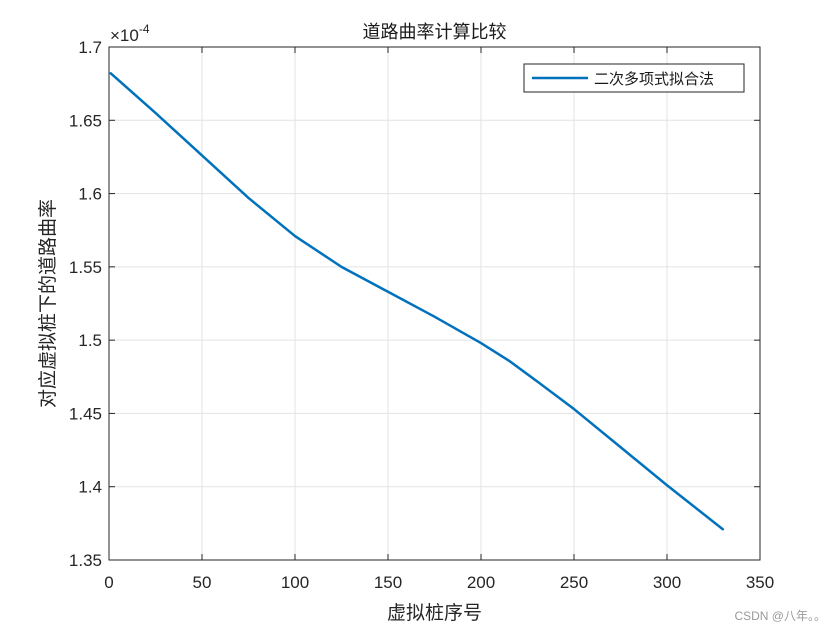 The height and width of the screenshot is (630, 840). What do you see at coordinates (667, 582) in the screenshot?
I see `x-tick-label: 300` at bounding box center [667, 582].